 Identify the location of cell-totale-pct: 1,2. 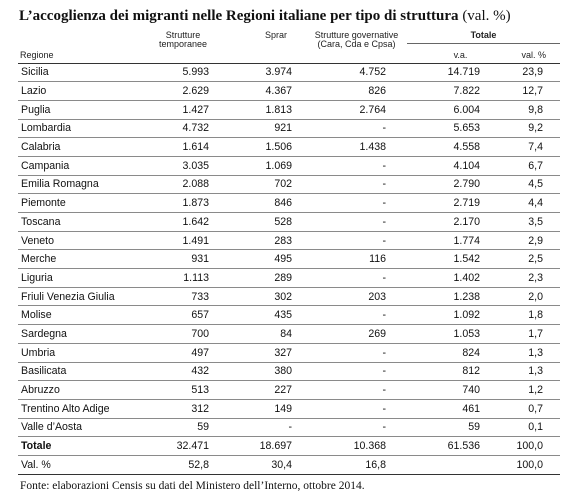
(526, 390).